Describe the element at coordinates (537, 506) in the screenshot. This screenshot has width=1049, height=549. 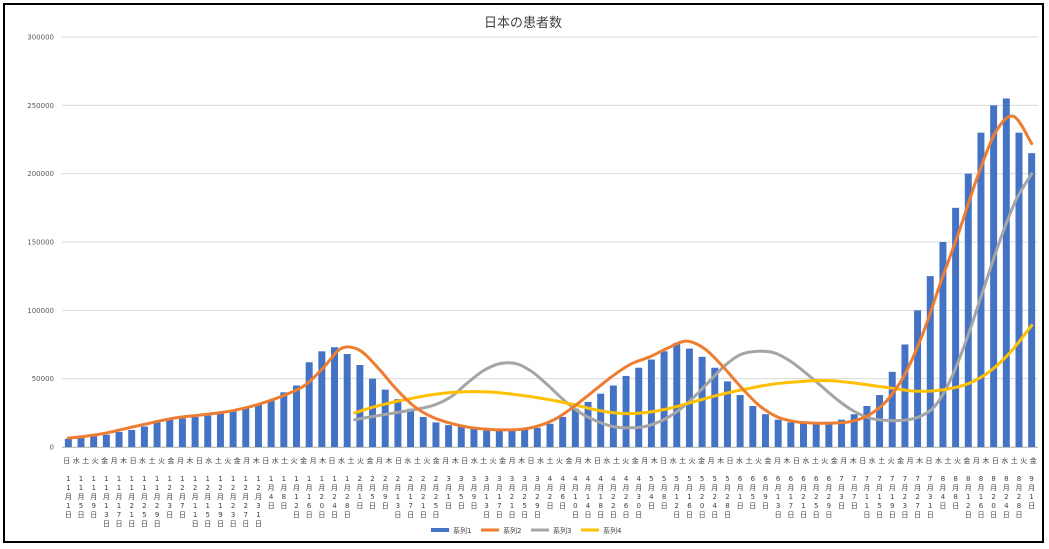
I see `x-date-label: 9` at that location.